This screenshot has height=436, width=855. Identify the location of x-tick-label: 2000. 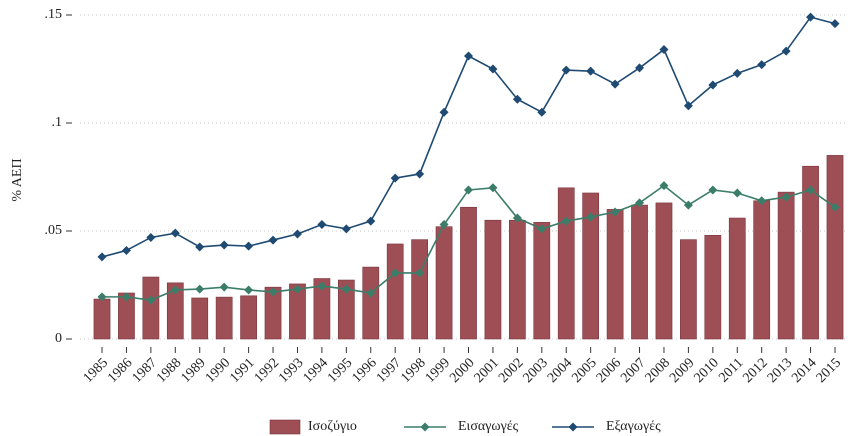
(462, 370).